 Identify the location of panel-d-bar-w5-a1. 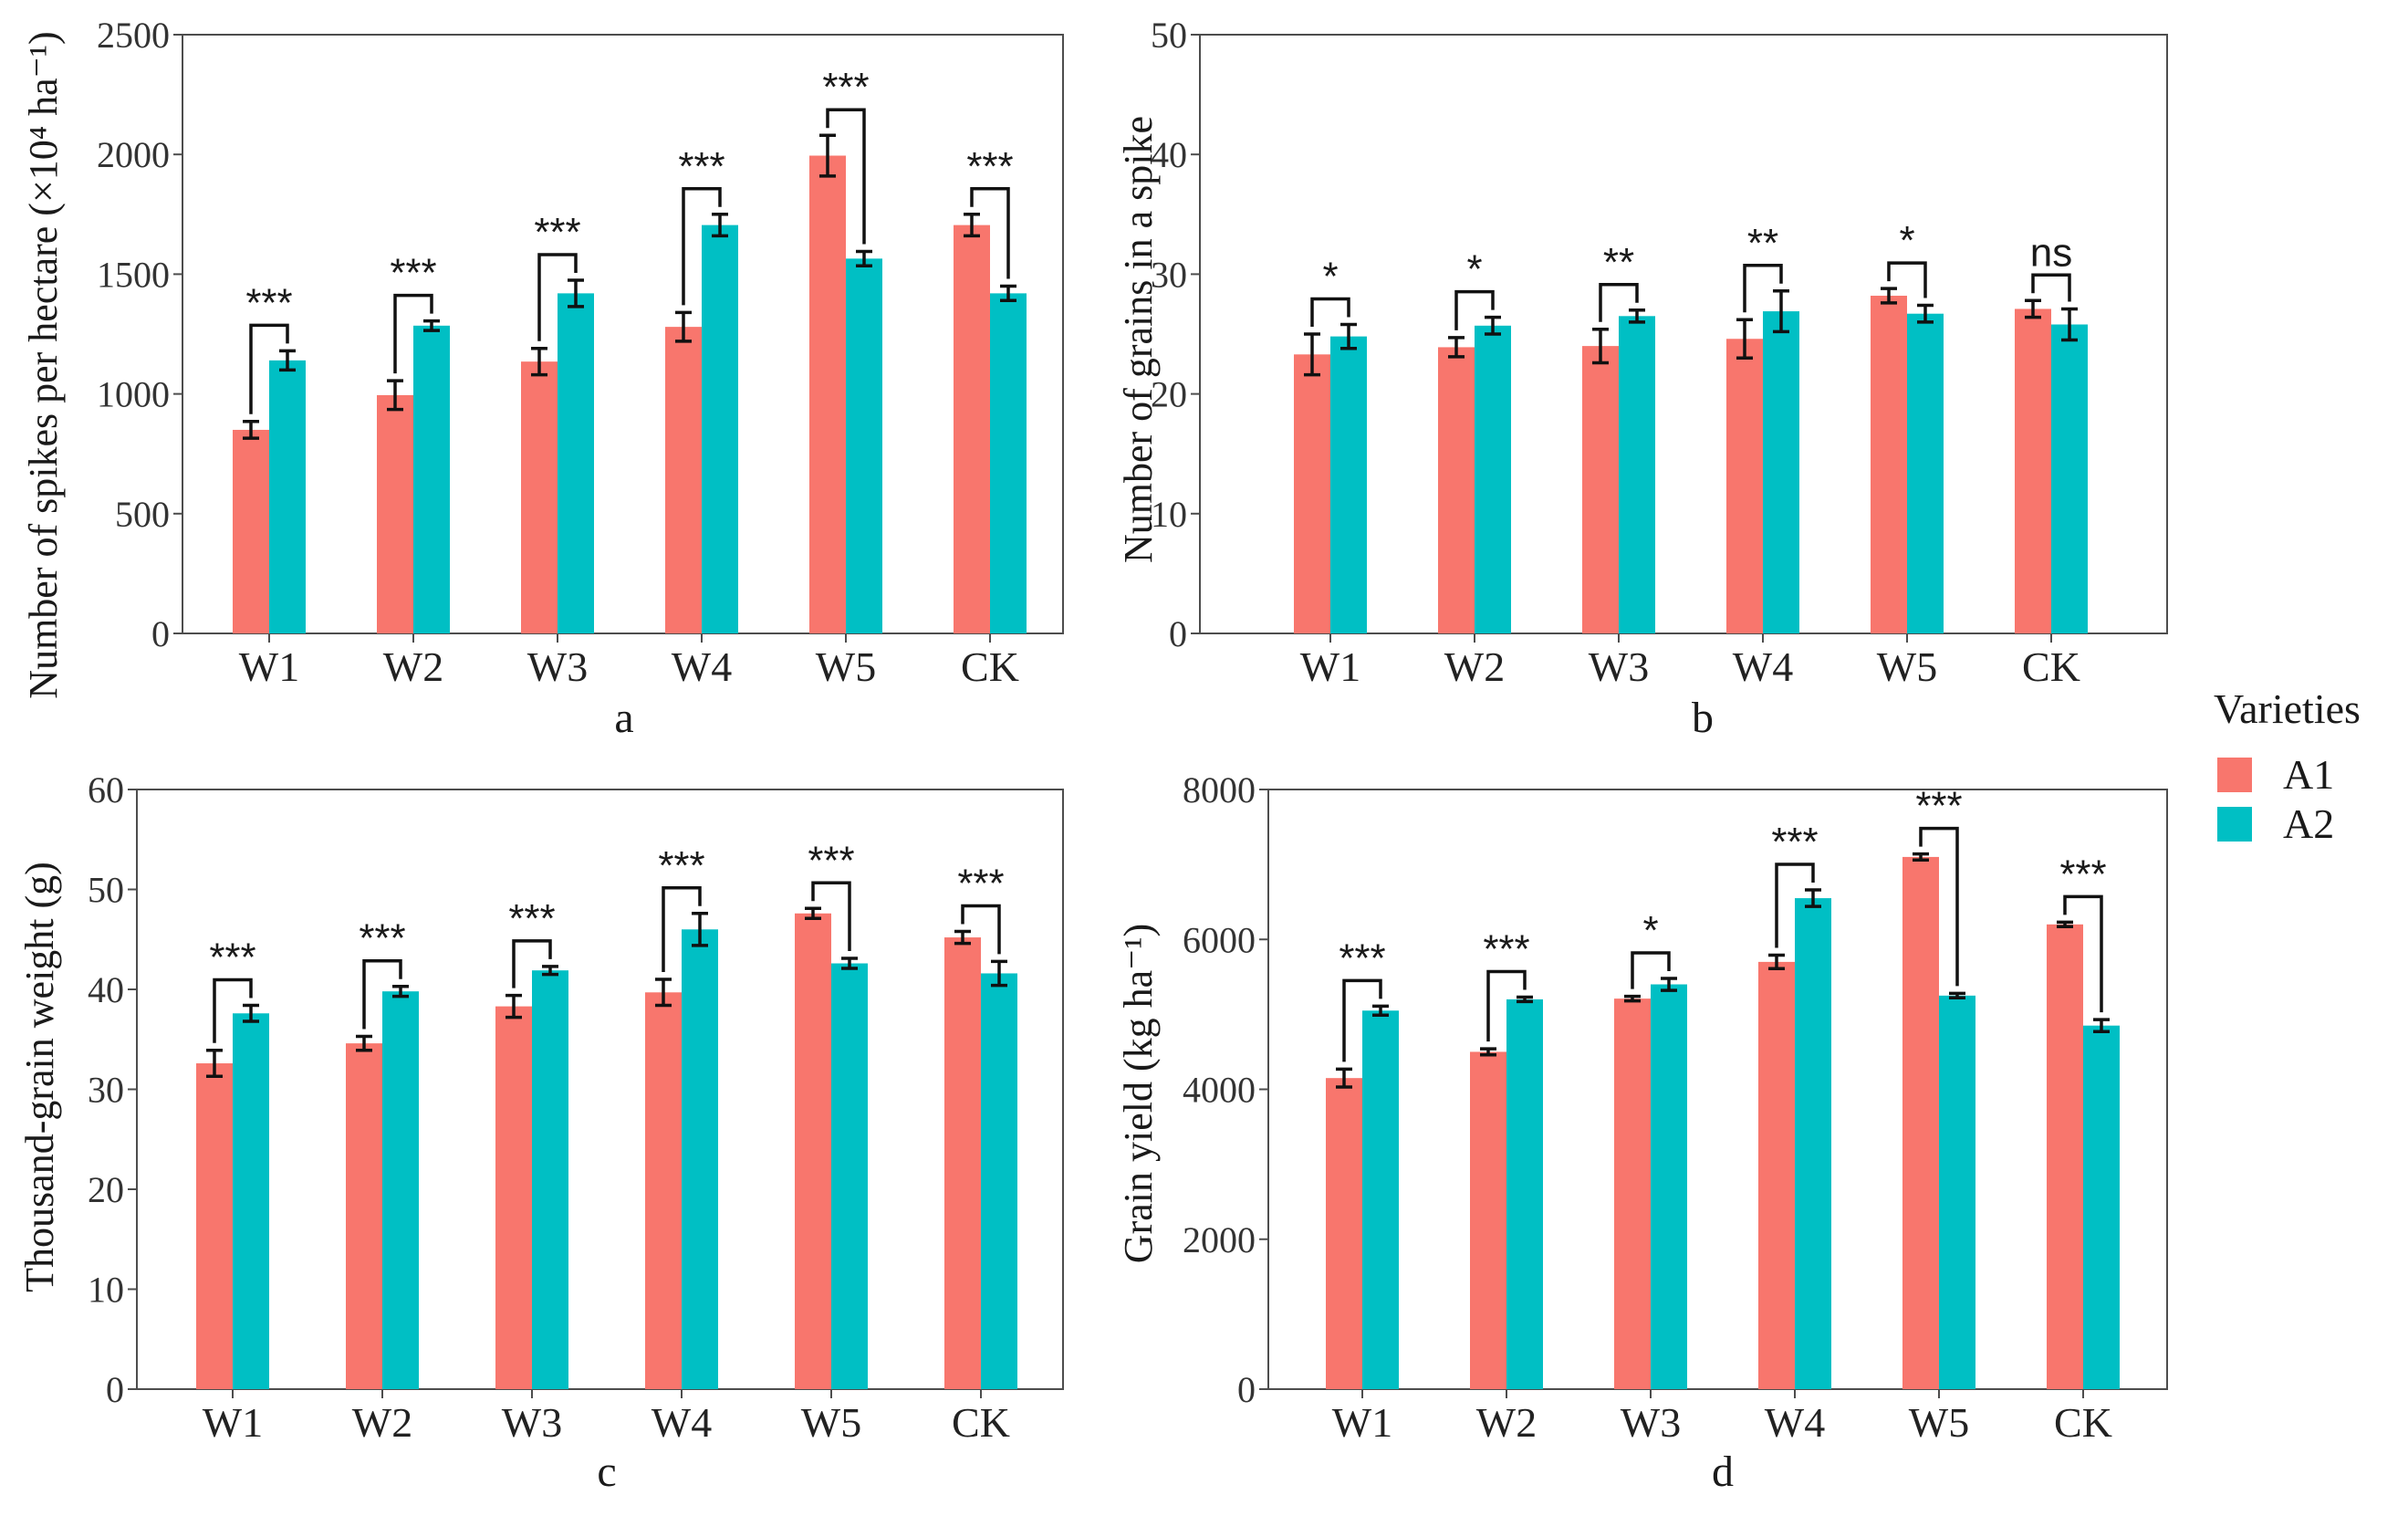
(1920, 1122).